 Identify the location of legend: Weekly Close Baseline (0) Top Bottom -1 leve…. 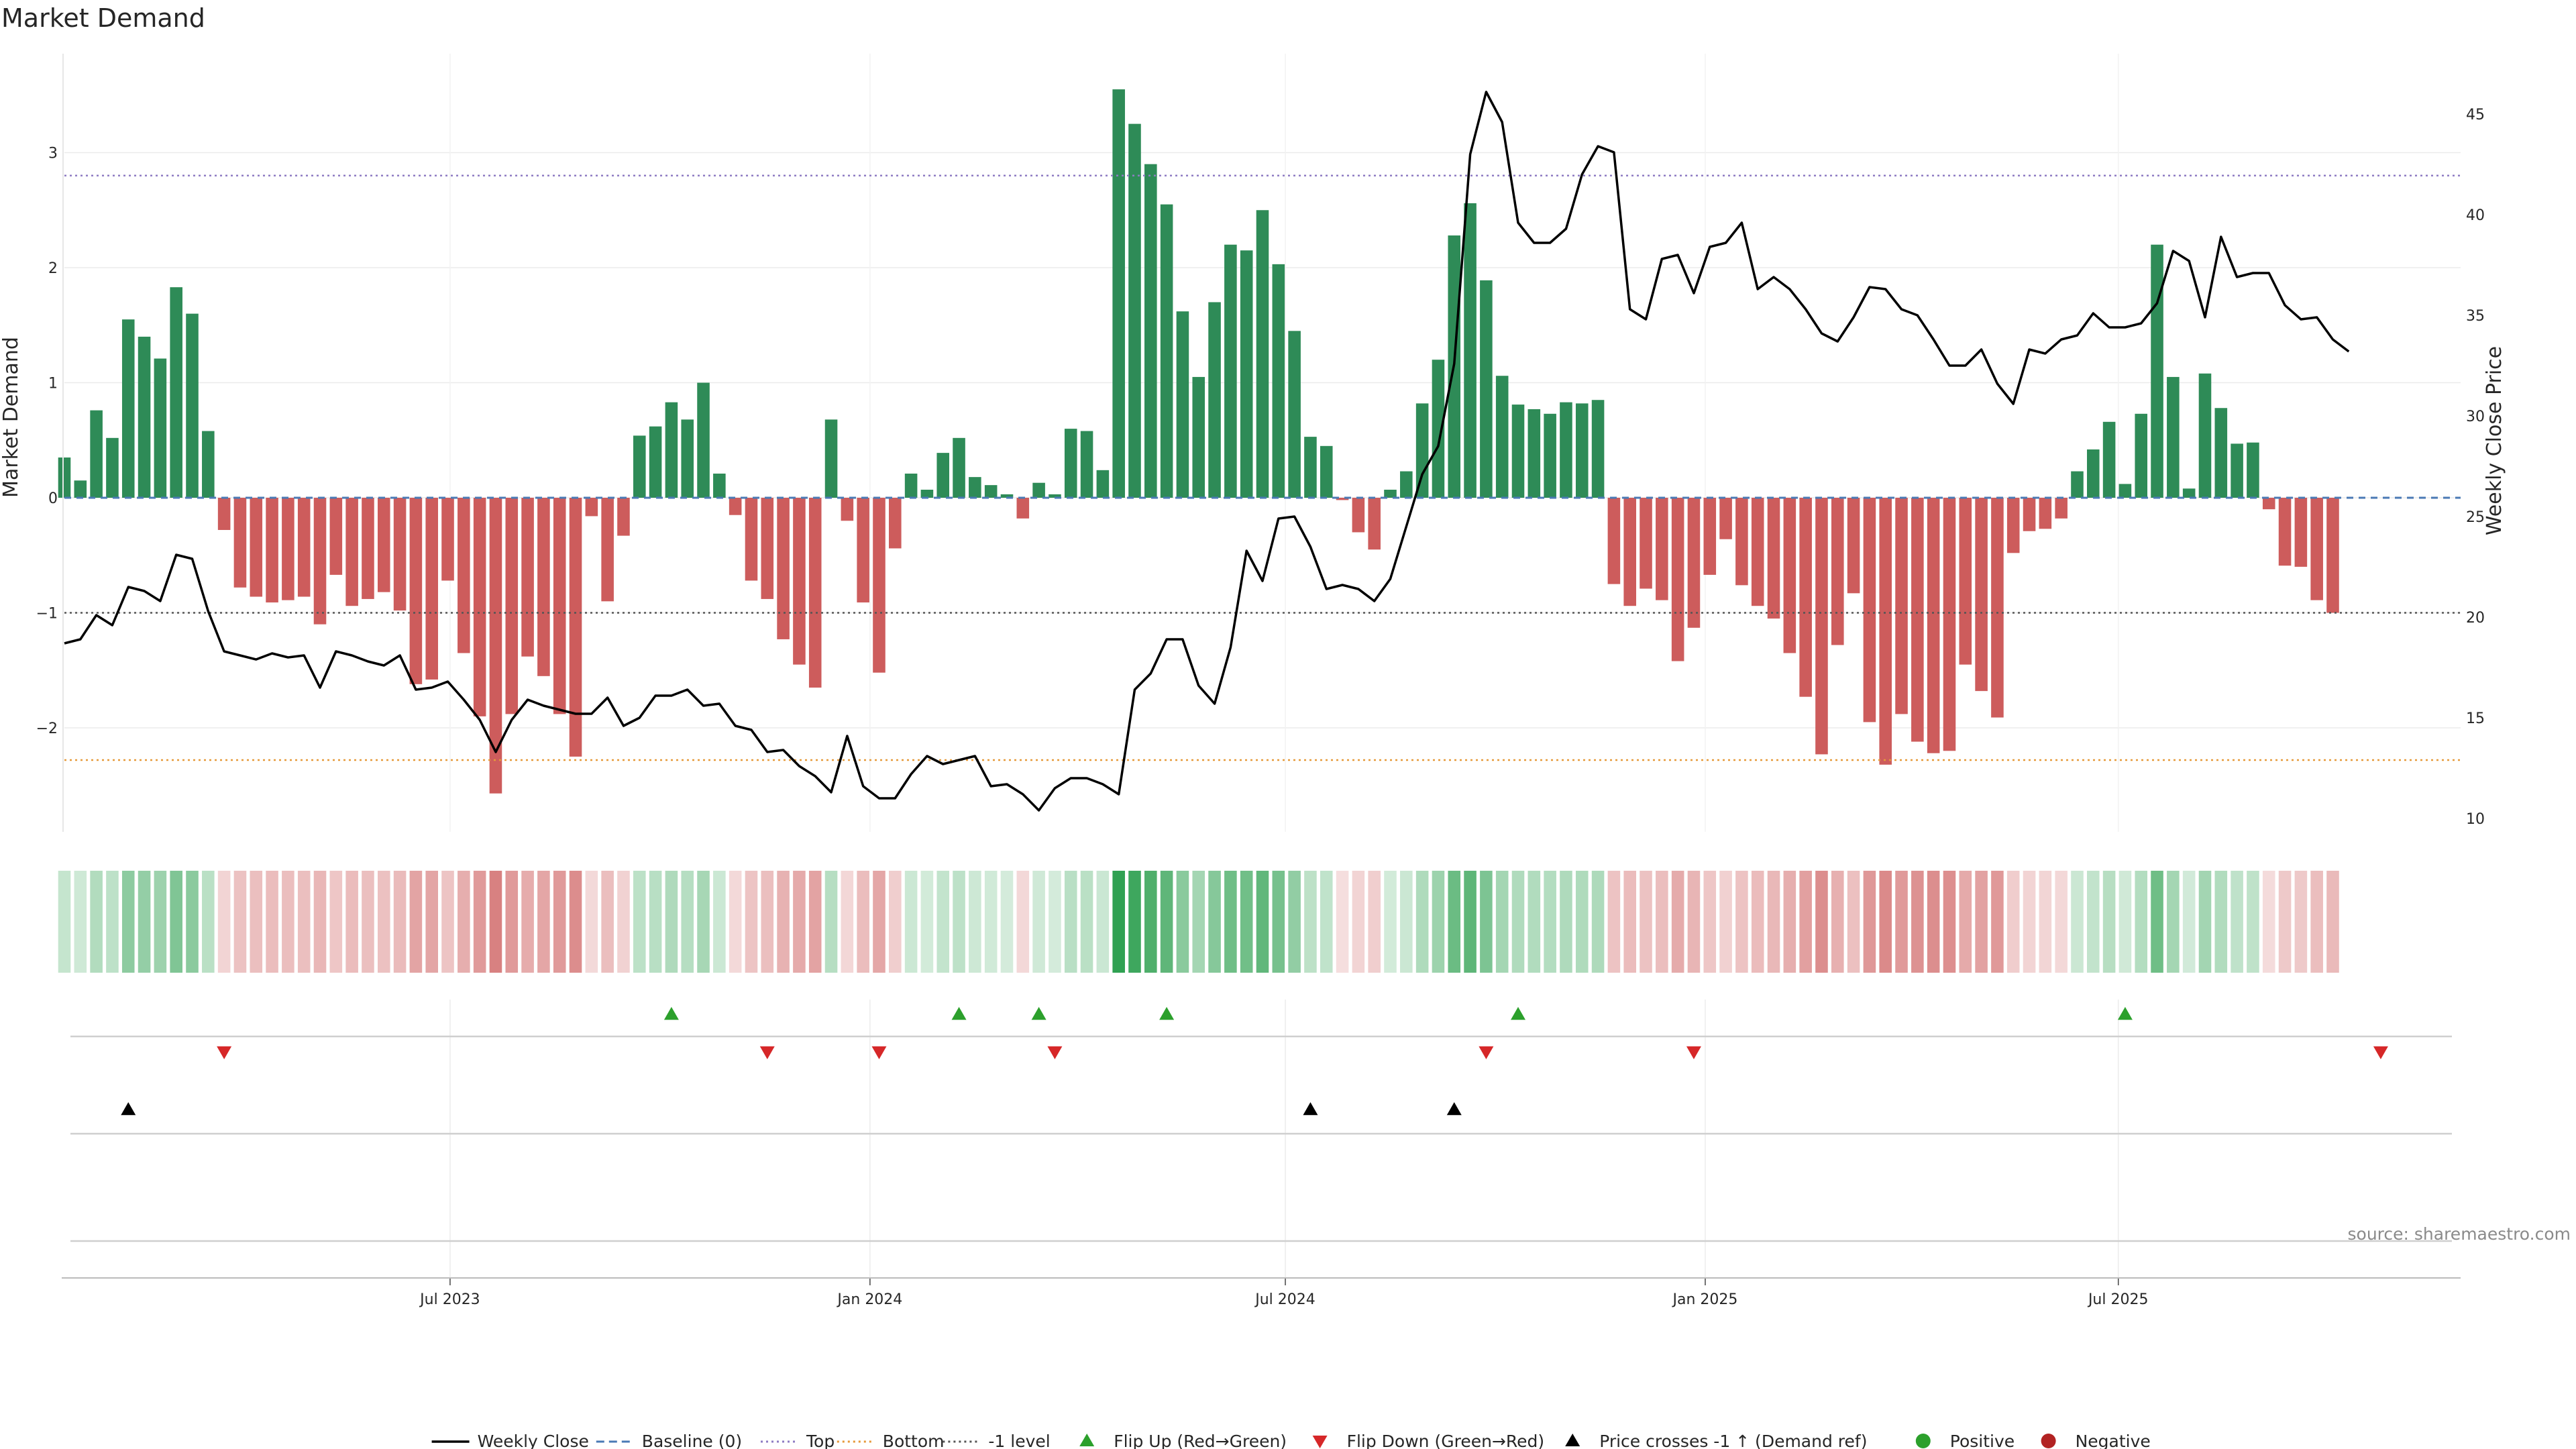
(1291, 1440).